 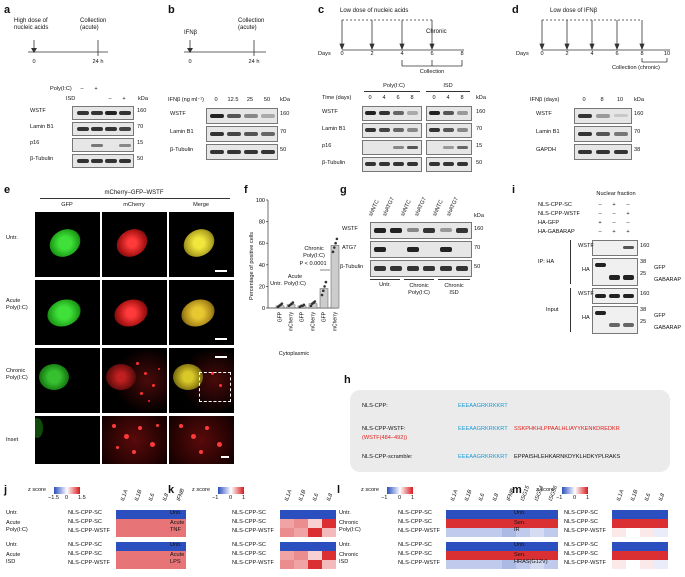 I want to click on time: 6, so click(x=398, y=98).